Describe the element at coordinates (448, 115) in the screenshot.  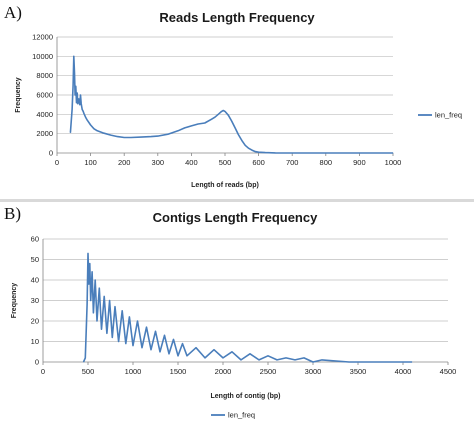
I see `reads-legend-label: len_freq` at that location.